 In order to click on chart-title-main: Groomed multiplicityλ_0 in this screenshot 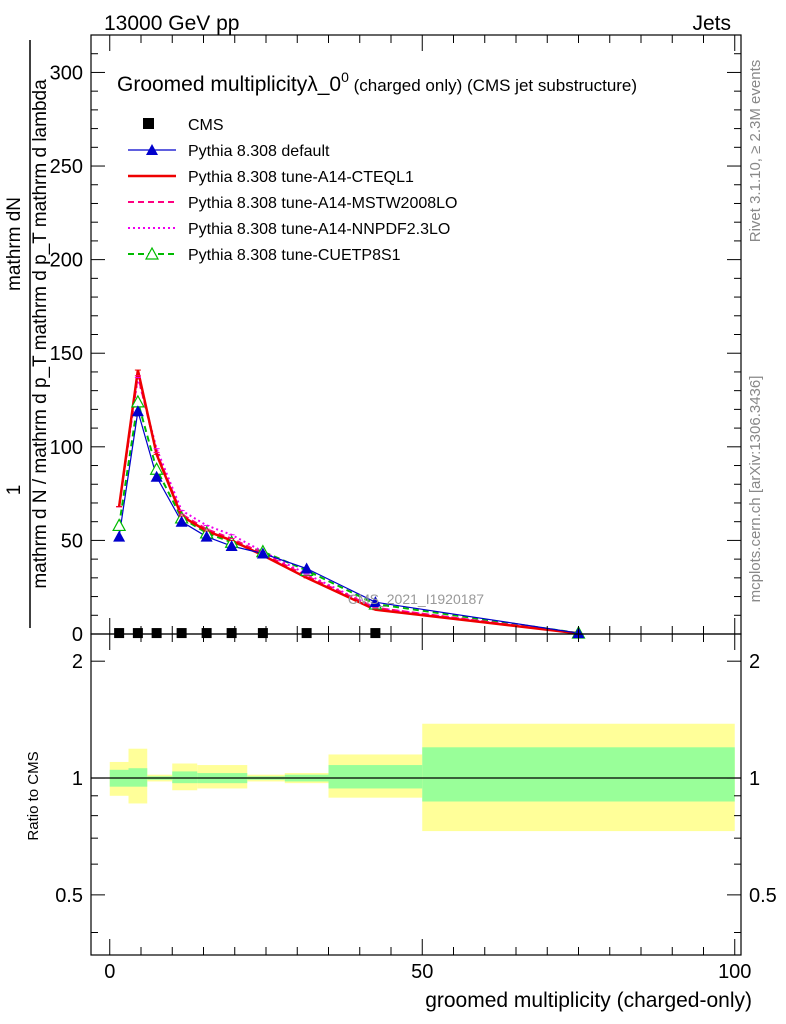, I will do `click(229, 84)`.